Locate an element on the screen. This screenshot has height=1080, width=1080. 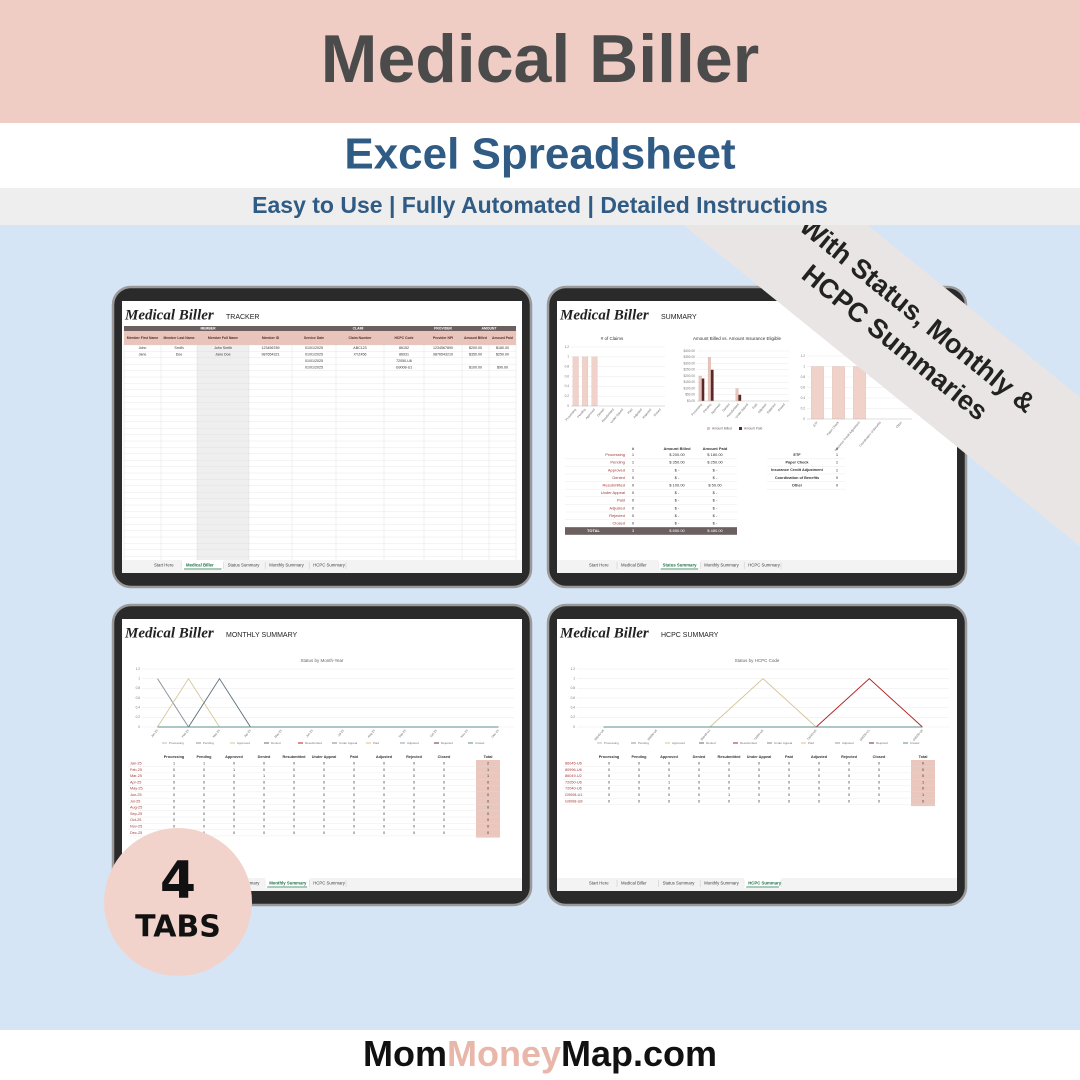
brand-part: Map.com is located at coordinates (639, 1053).